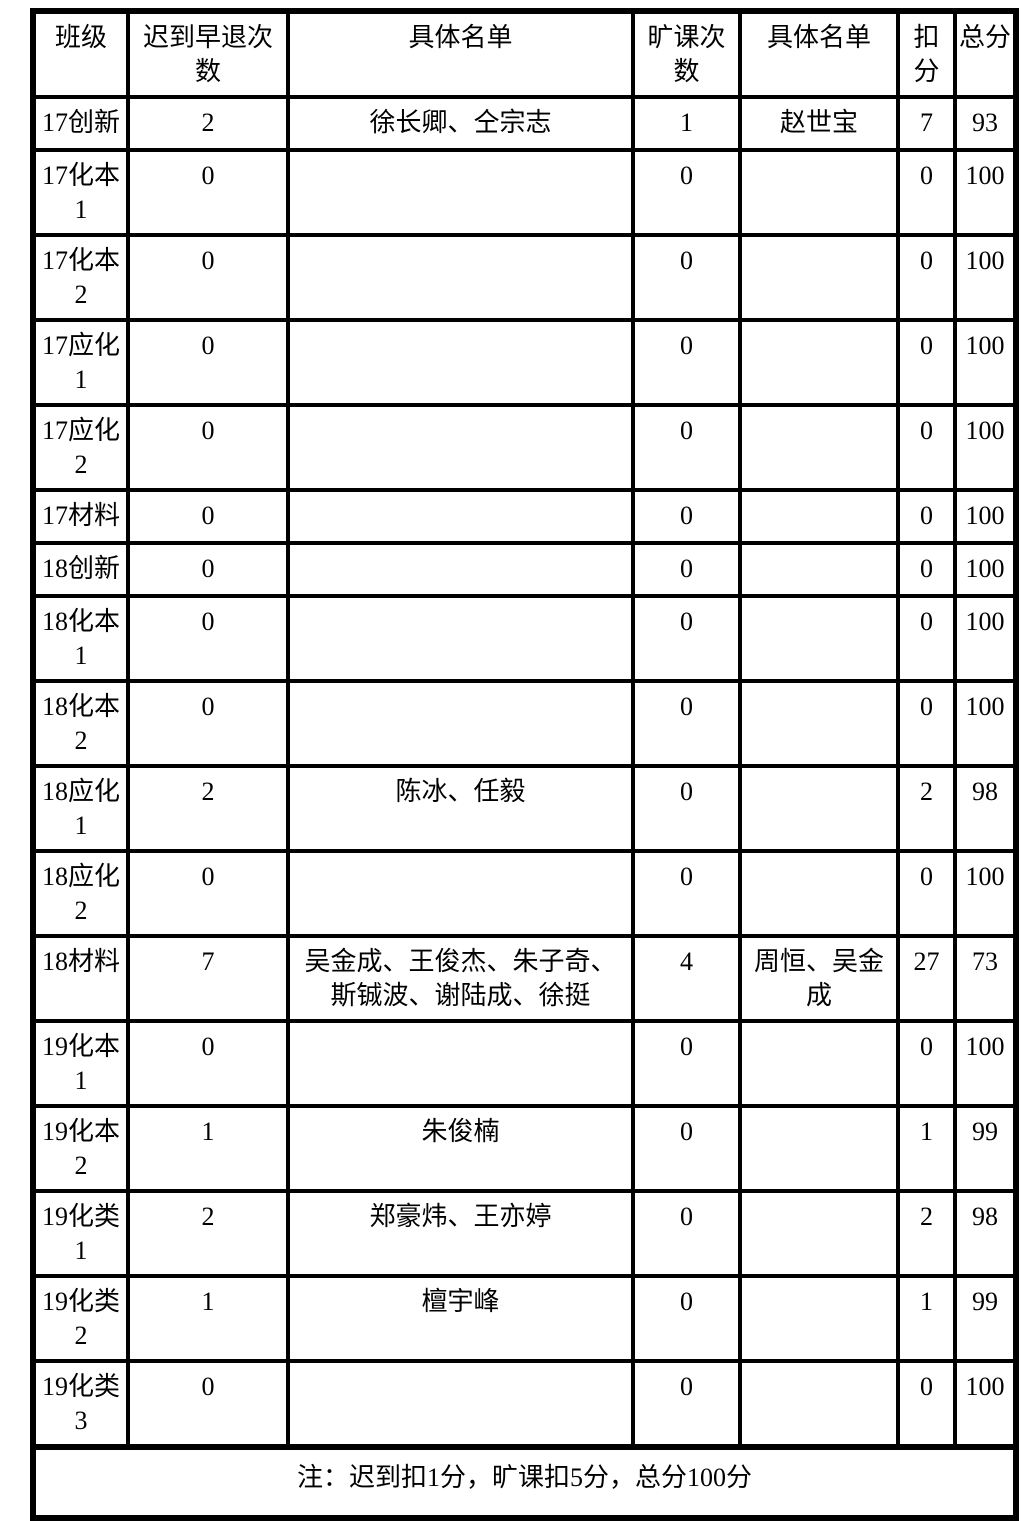 The width and height of the screenshot is (1028, 1521). Describe the element at coordinates (460, 808) in the screenshot. I see `cell-late-names: 陈冰、任毅` at that location.